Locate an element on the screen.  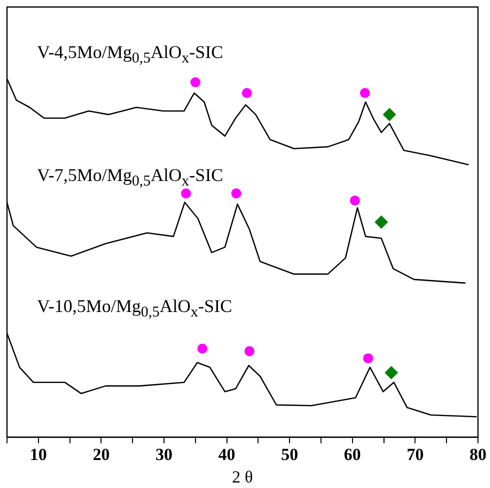
series-label: V-4,5Mo/Mg$_{0,5}$AlO$_{x}$-SIC is located at coordinates (130, 54).